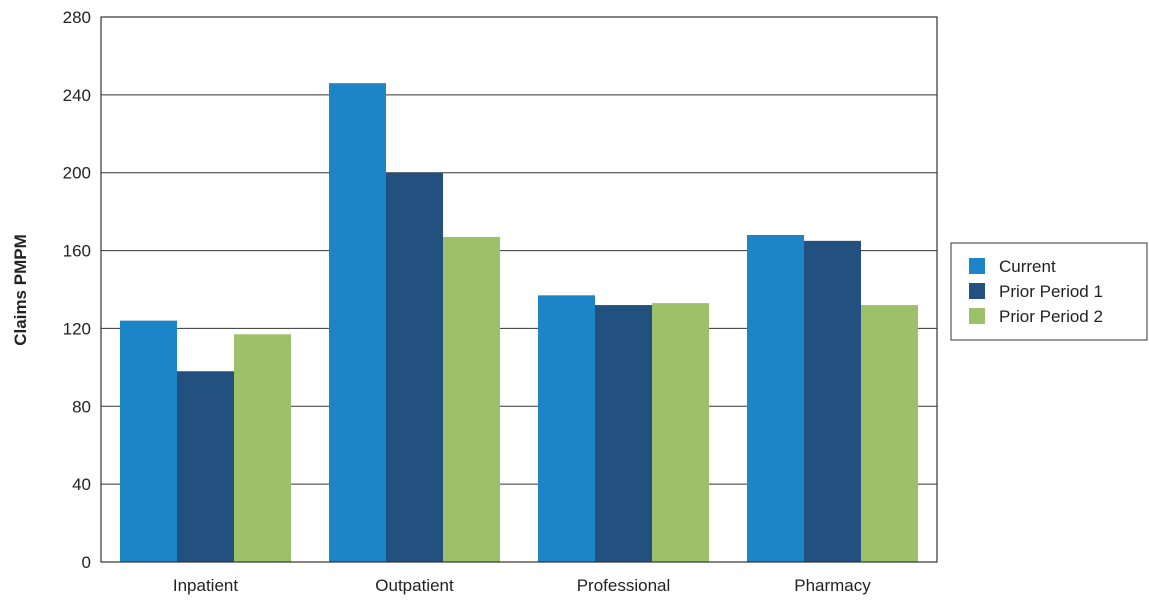  I want to click on bar-current-inpatient, so click(148, 441).